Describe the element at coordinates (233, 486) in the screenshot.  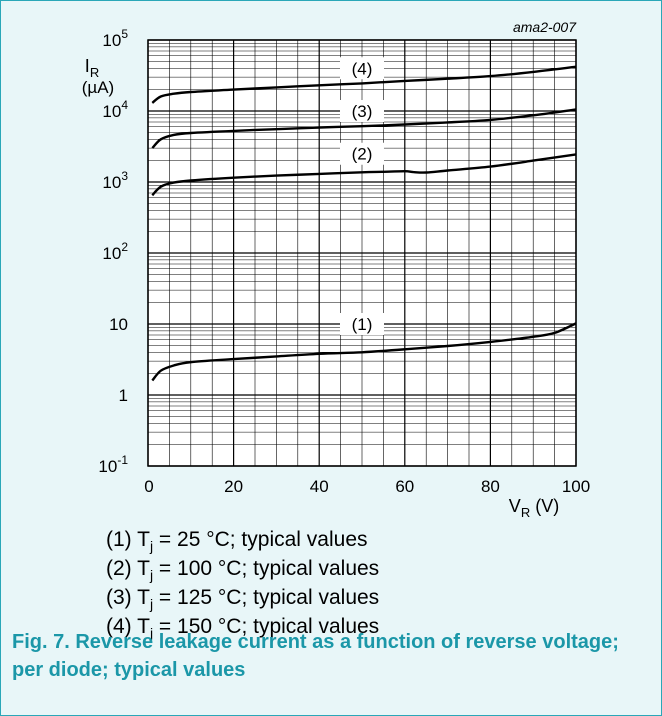
I see `x-tick-label: 20` at that location.